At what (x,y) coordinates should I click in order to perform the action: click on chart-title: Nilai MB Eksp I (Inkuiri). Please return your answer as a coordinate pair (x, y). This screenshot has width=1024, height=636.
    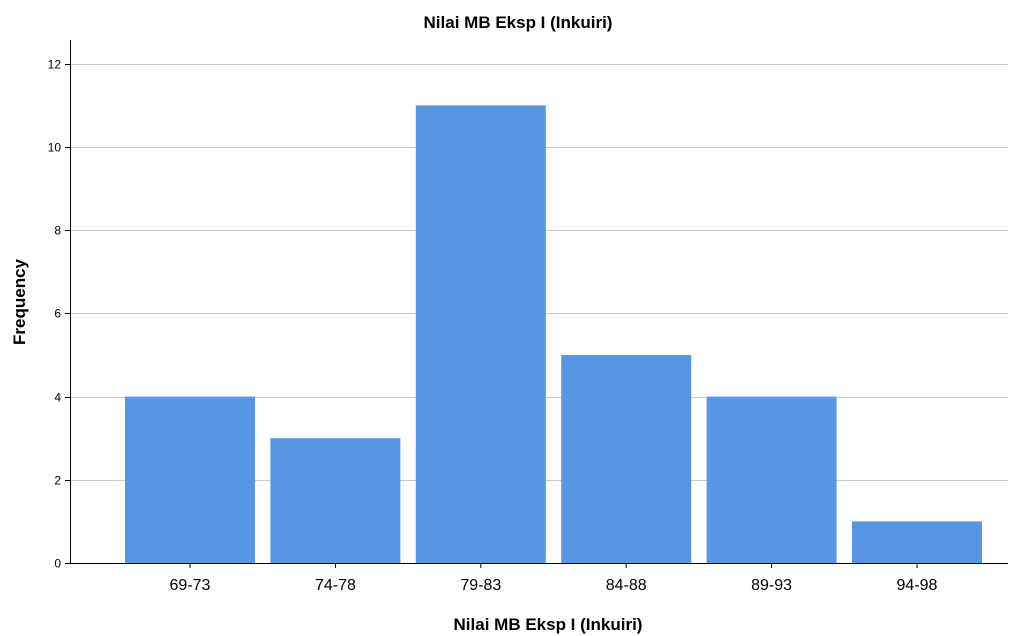
    Looking at the image, I should click on (518, 22).